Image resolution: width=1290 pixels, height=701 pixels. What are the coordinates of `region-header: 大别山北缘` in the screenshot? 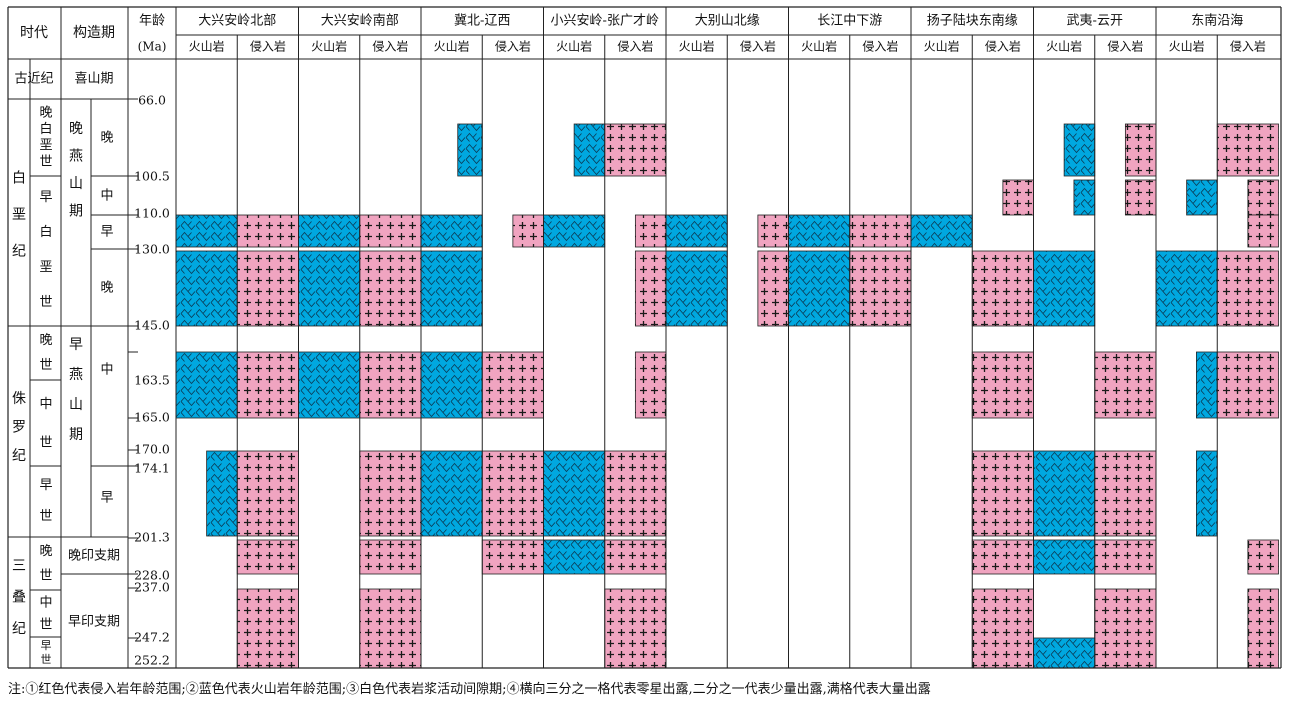 It's located at (727, 21).